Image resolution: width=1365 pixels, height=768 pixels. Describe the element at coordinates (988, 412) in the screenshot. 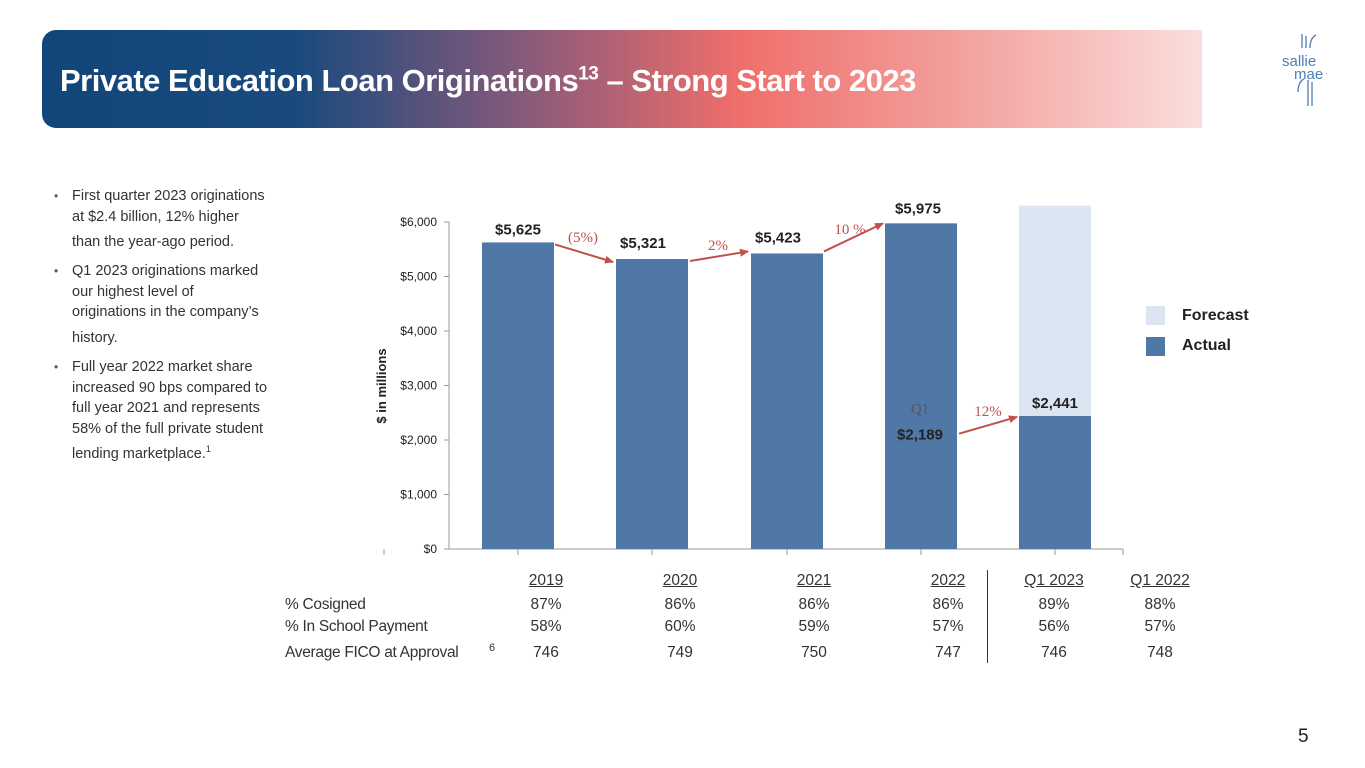

I see `growth-label: 12%` at that location.